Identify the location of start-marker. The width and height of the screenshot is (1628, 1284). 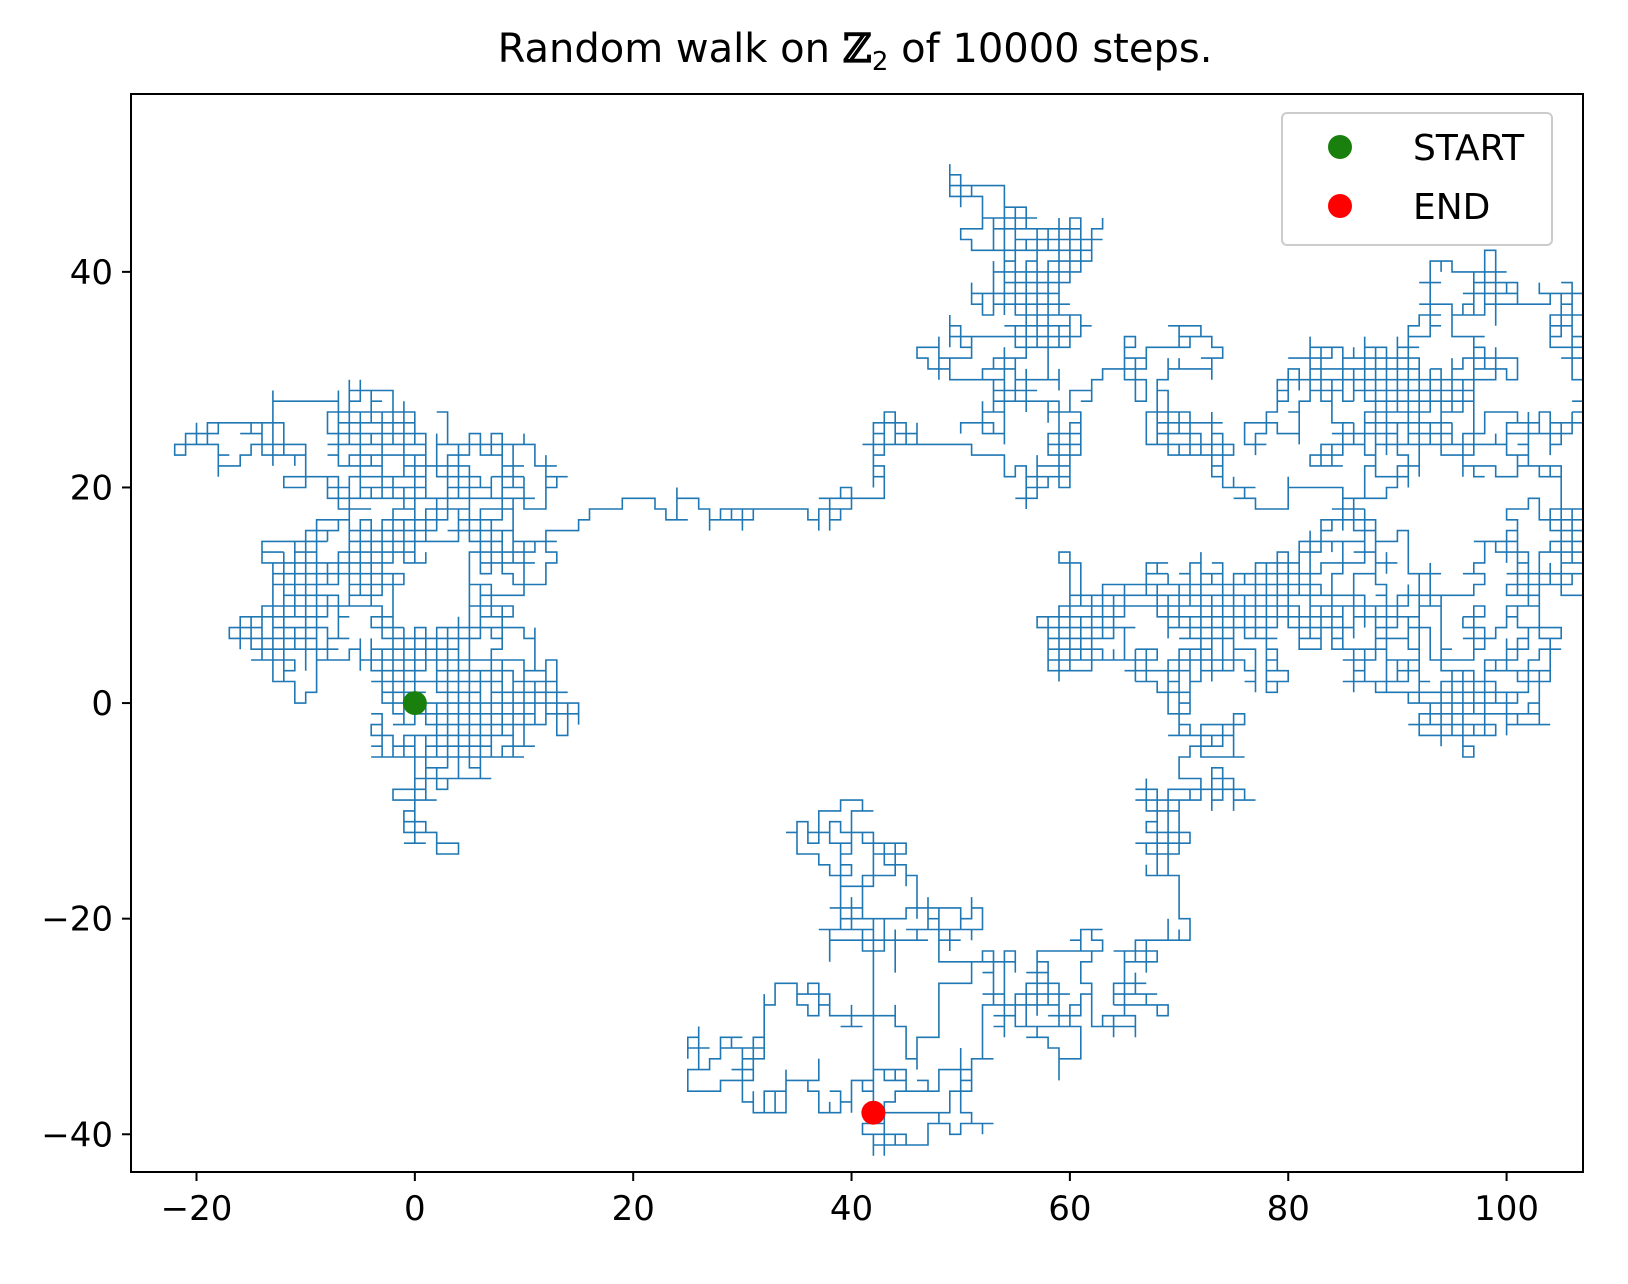
(414, 703).